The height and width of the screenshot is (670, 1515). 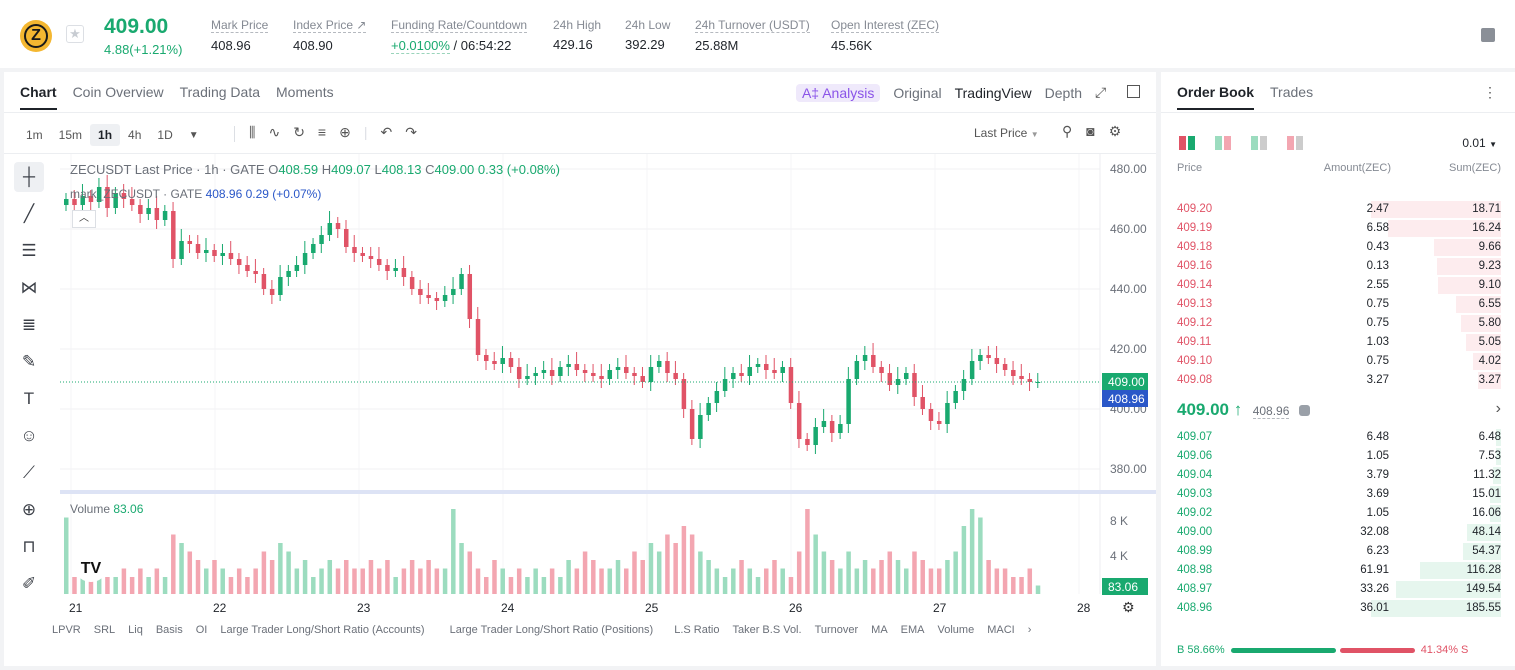 I want to click on zoom-in-icon: ⊕, so click(x=29, y=509).